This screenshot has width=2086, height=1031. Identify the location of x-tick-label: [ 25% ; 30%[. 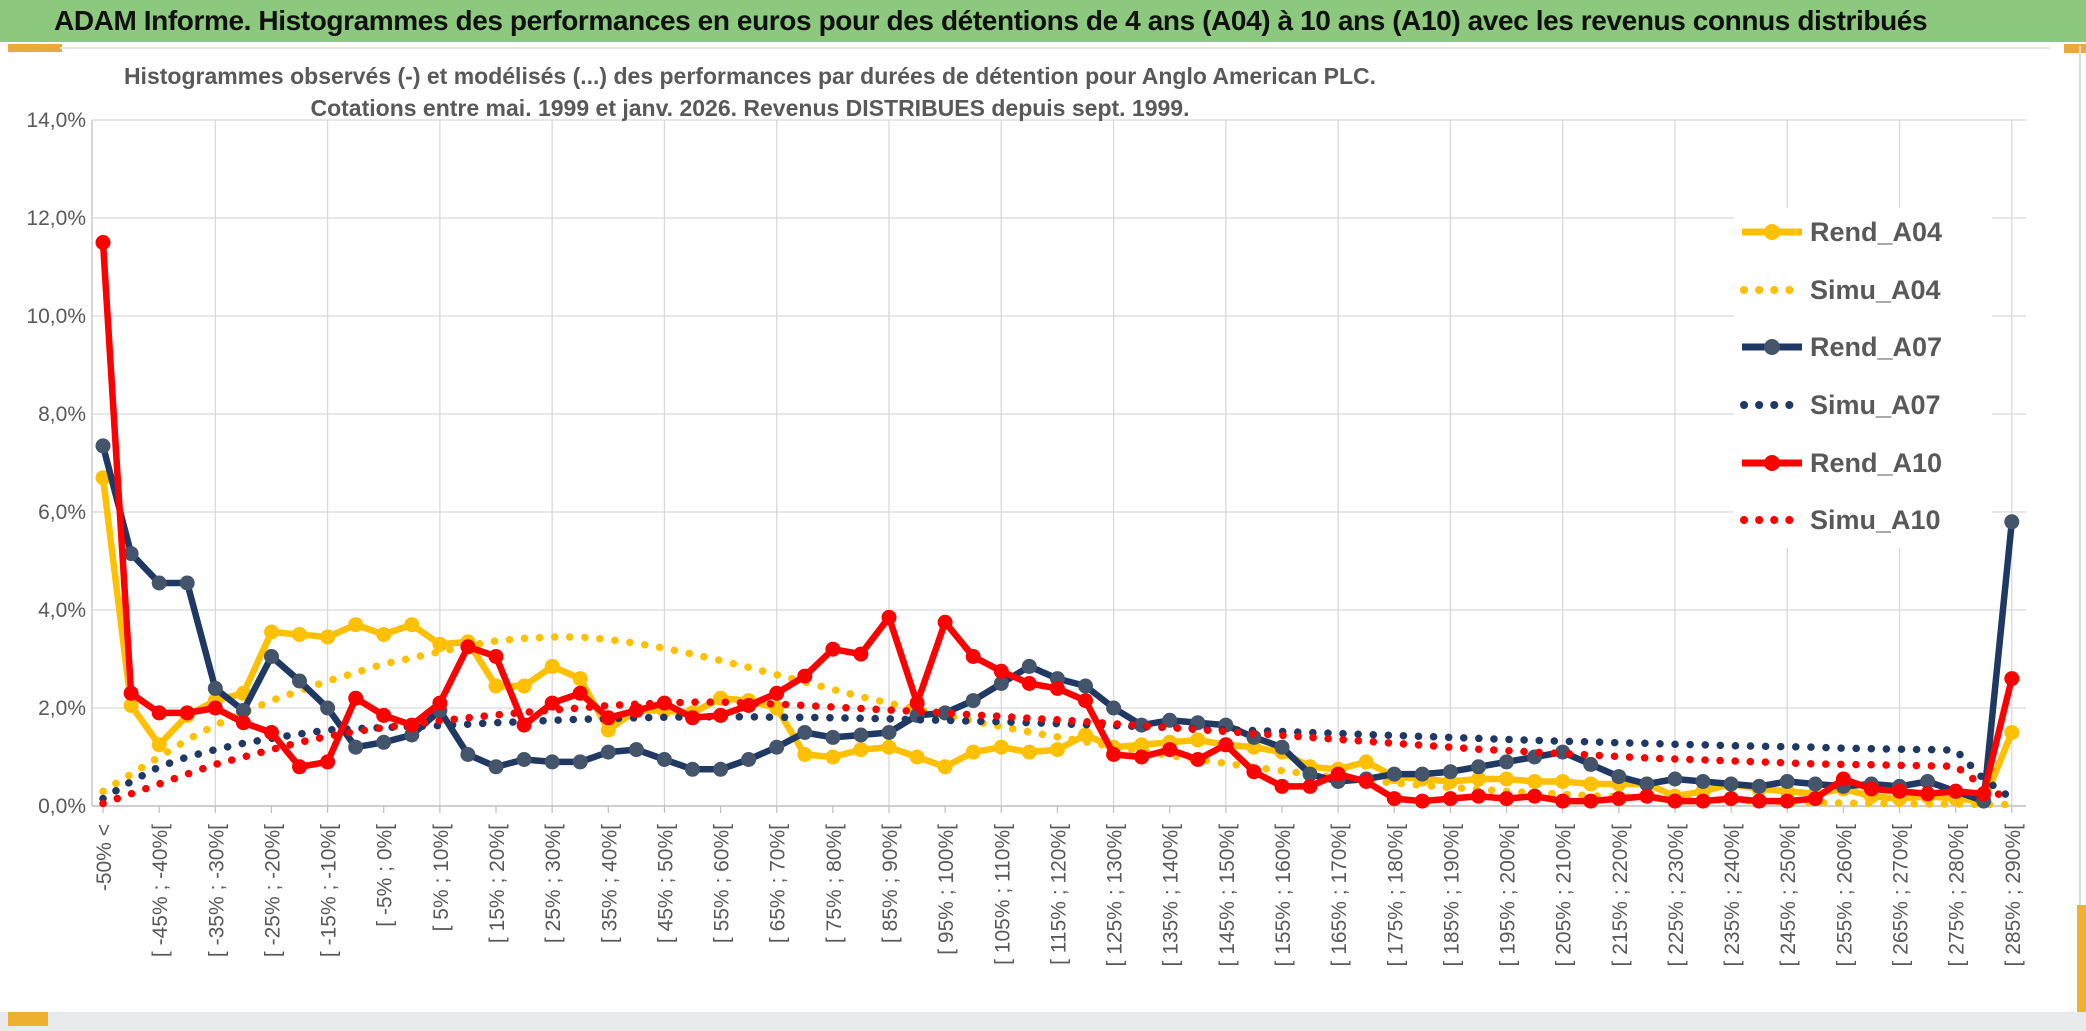
(553, 883).